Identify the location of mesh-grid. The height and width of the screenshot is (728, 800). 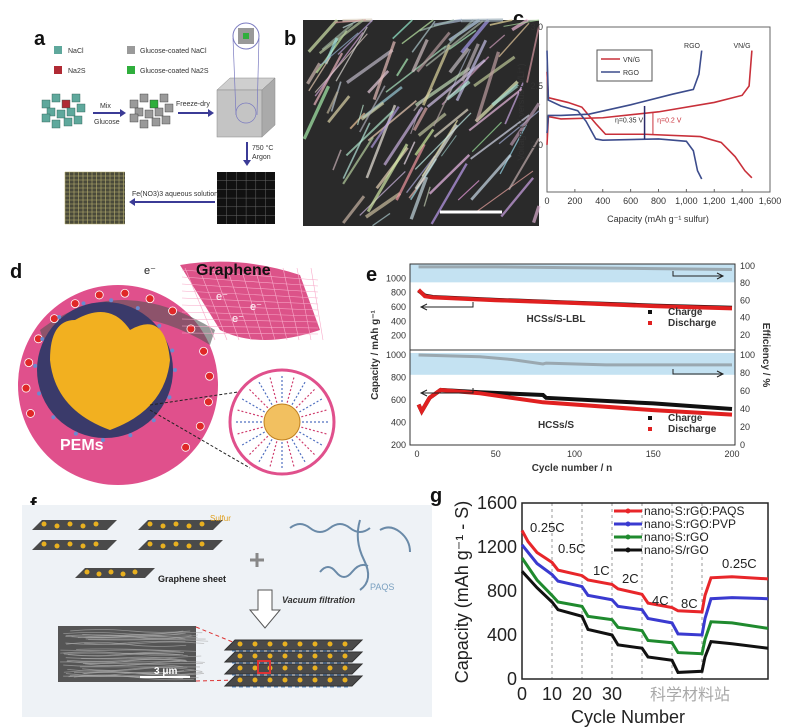
(94, 198).